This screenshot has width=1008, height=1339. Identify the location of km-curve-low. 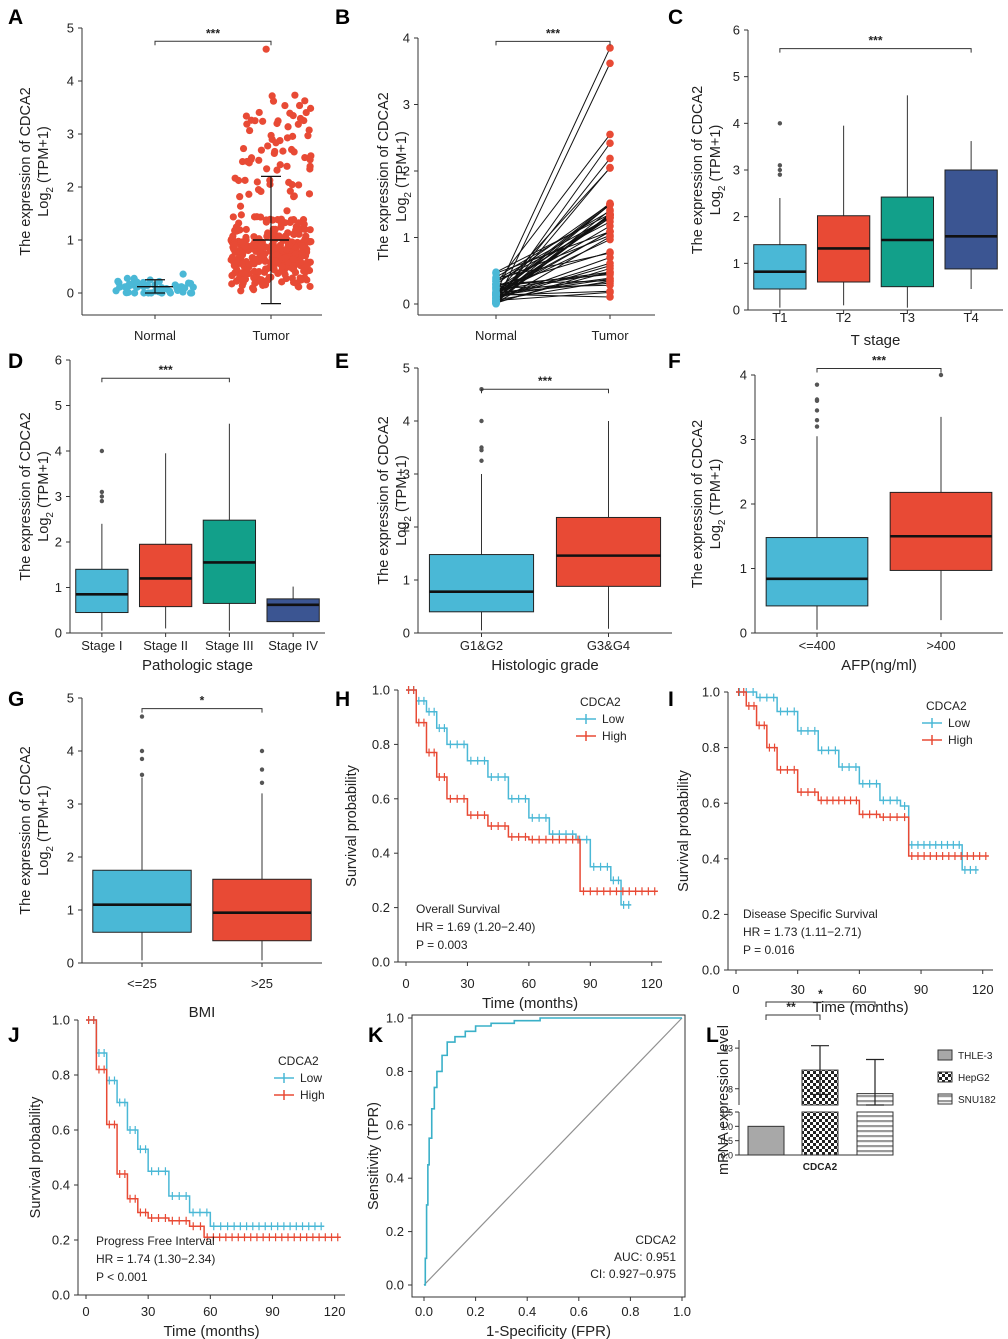
(205, 1123).